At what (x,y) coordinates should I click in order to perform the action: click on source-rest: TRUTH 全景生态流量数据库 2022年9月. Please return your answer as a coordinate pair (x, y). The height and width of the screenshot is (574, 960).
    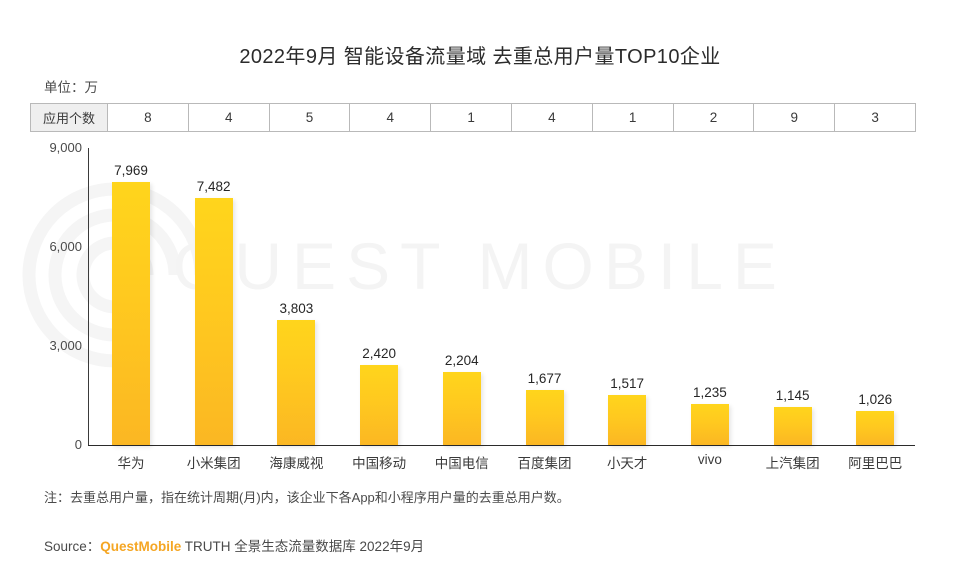
    Looking at the image, I should click on (303, 546).